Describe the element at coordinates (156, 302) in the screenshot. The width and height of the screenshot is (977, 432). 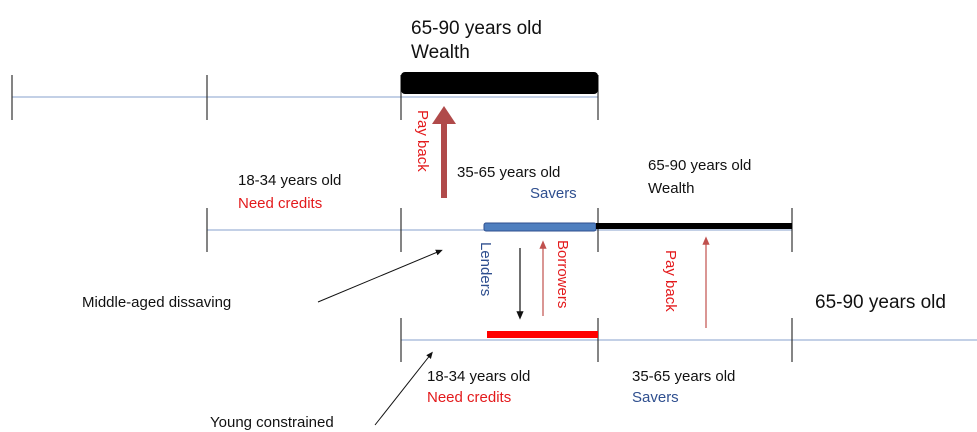
I see `annotation: Middle-aged dissaving` at that location.